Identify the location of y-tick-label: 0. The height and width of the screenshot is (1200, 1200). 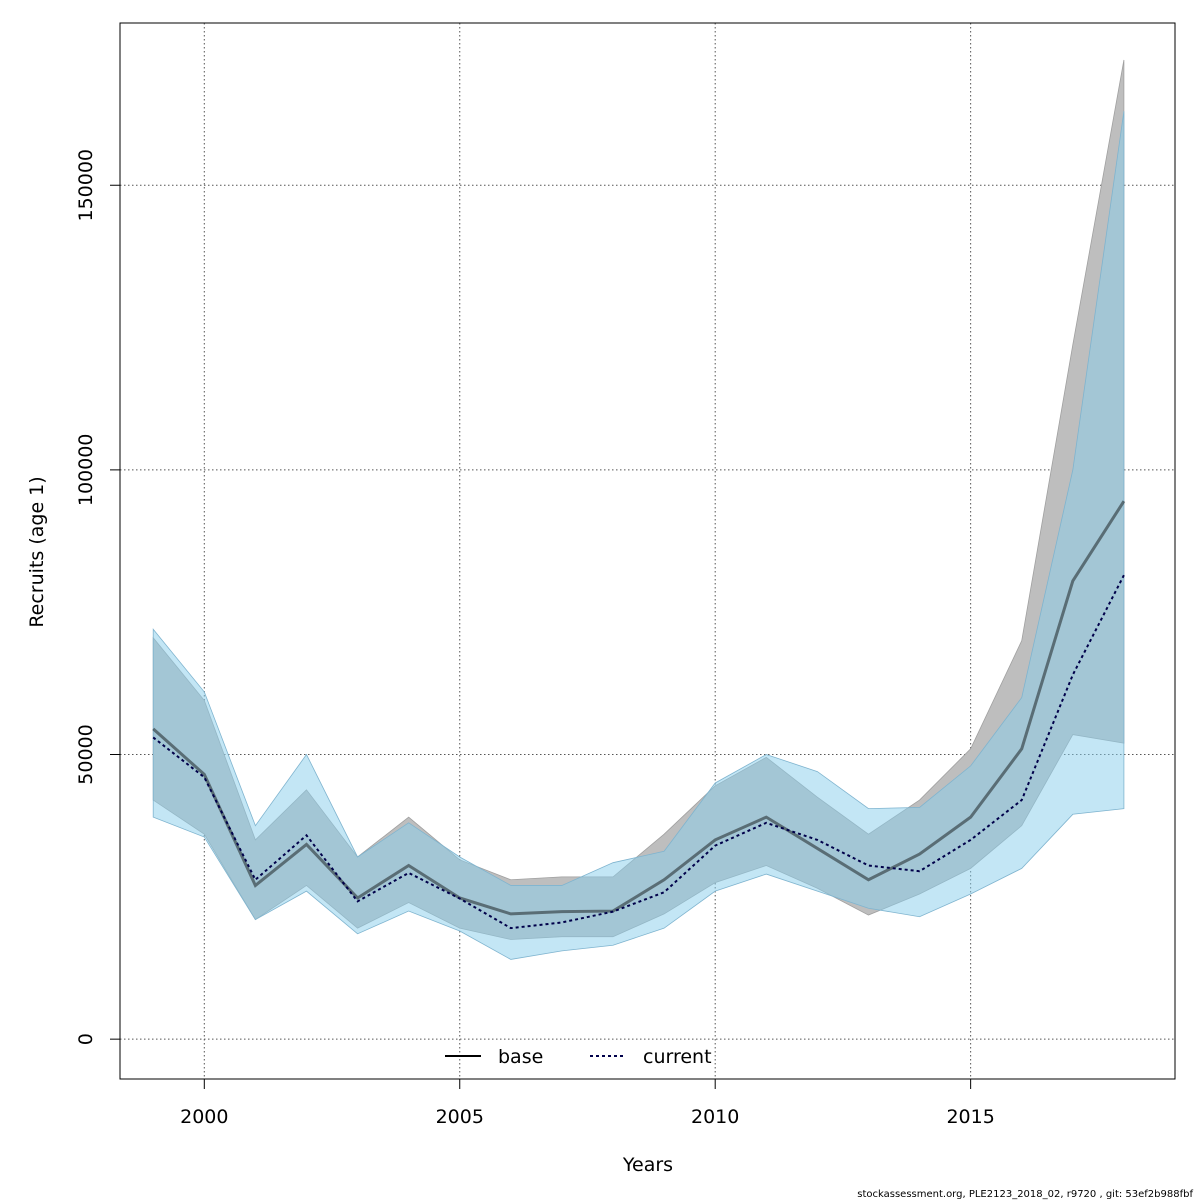
(86, 1039).